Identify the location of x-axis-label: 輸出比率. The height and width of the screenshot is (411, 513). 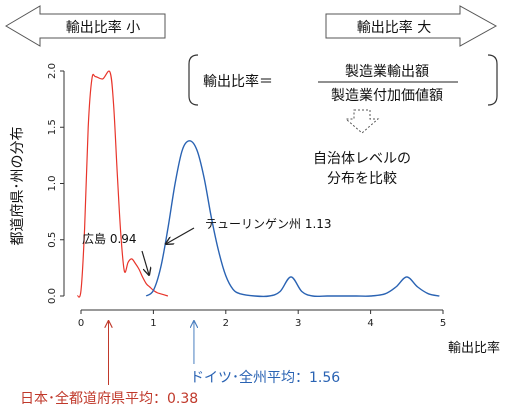
(474, 348).